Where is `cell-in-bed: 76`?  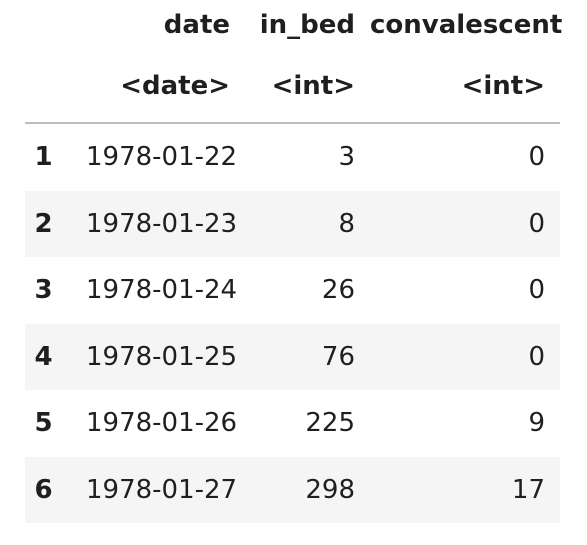 cell-in-bed: 76 is located at coordinates (307, 356).